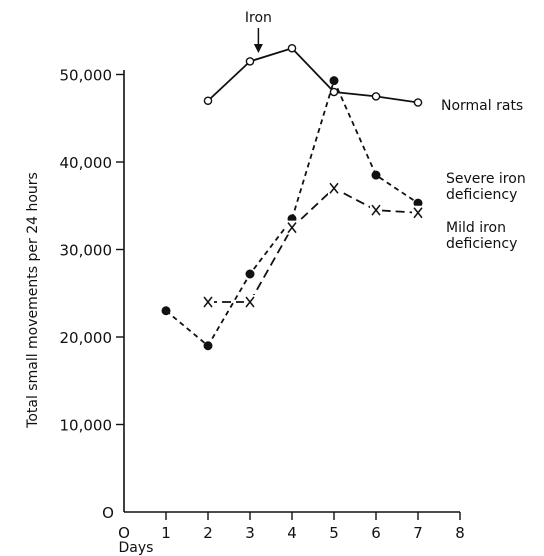  What do you see at coordinates (108, 513) in the screenshot?
I see `y-tick-label: O` at bounding box center [108, 513].